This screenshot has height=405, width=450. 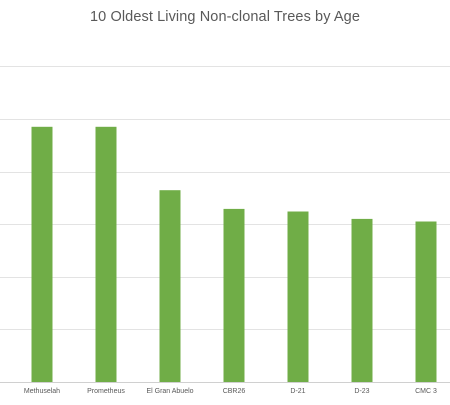 What do you see at coordinates (426, 391) in the screenshot?
I see `x-tick-label: CMC 3` at bounding box center [426, 391].